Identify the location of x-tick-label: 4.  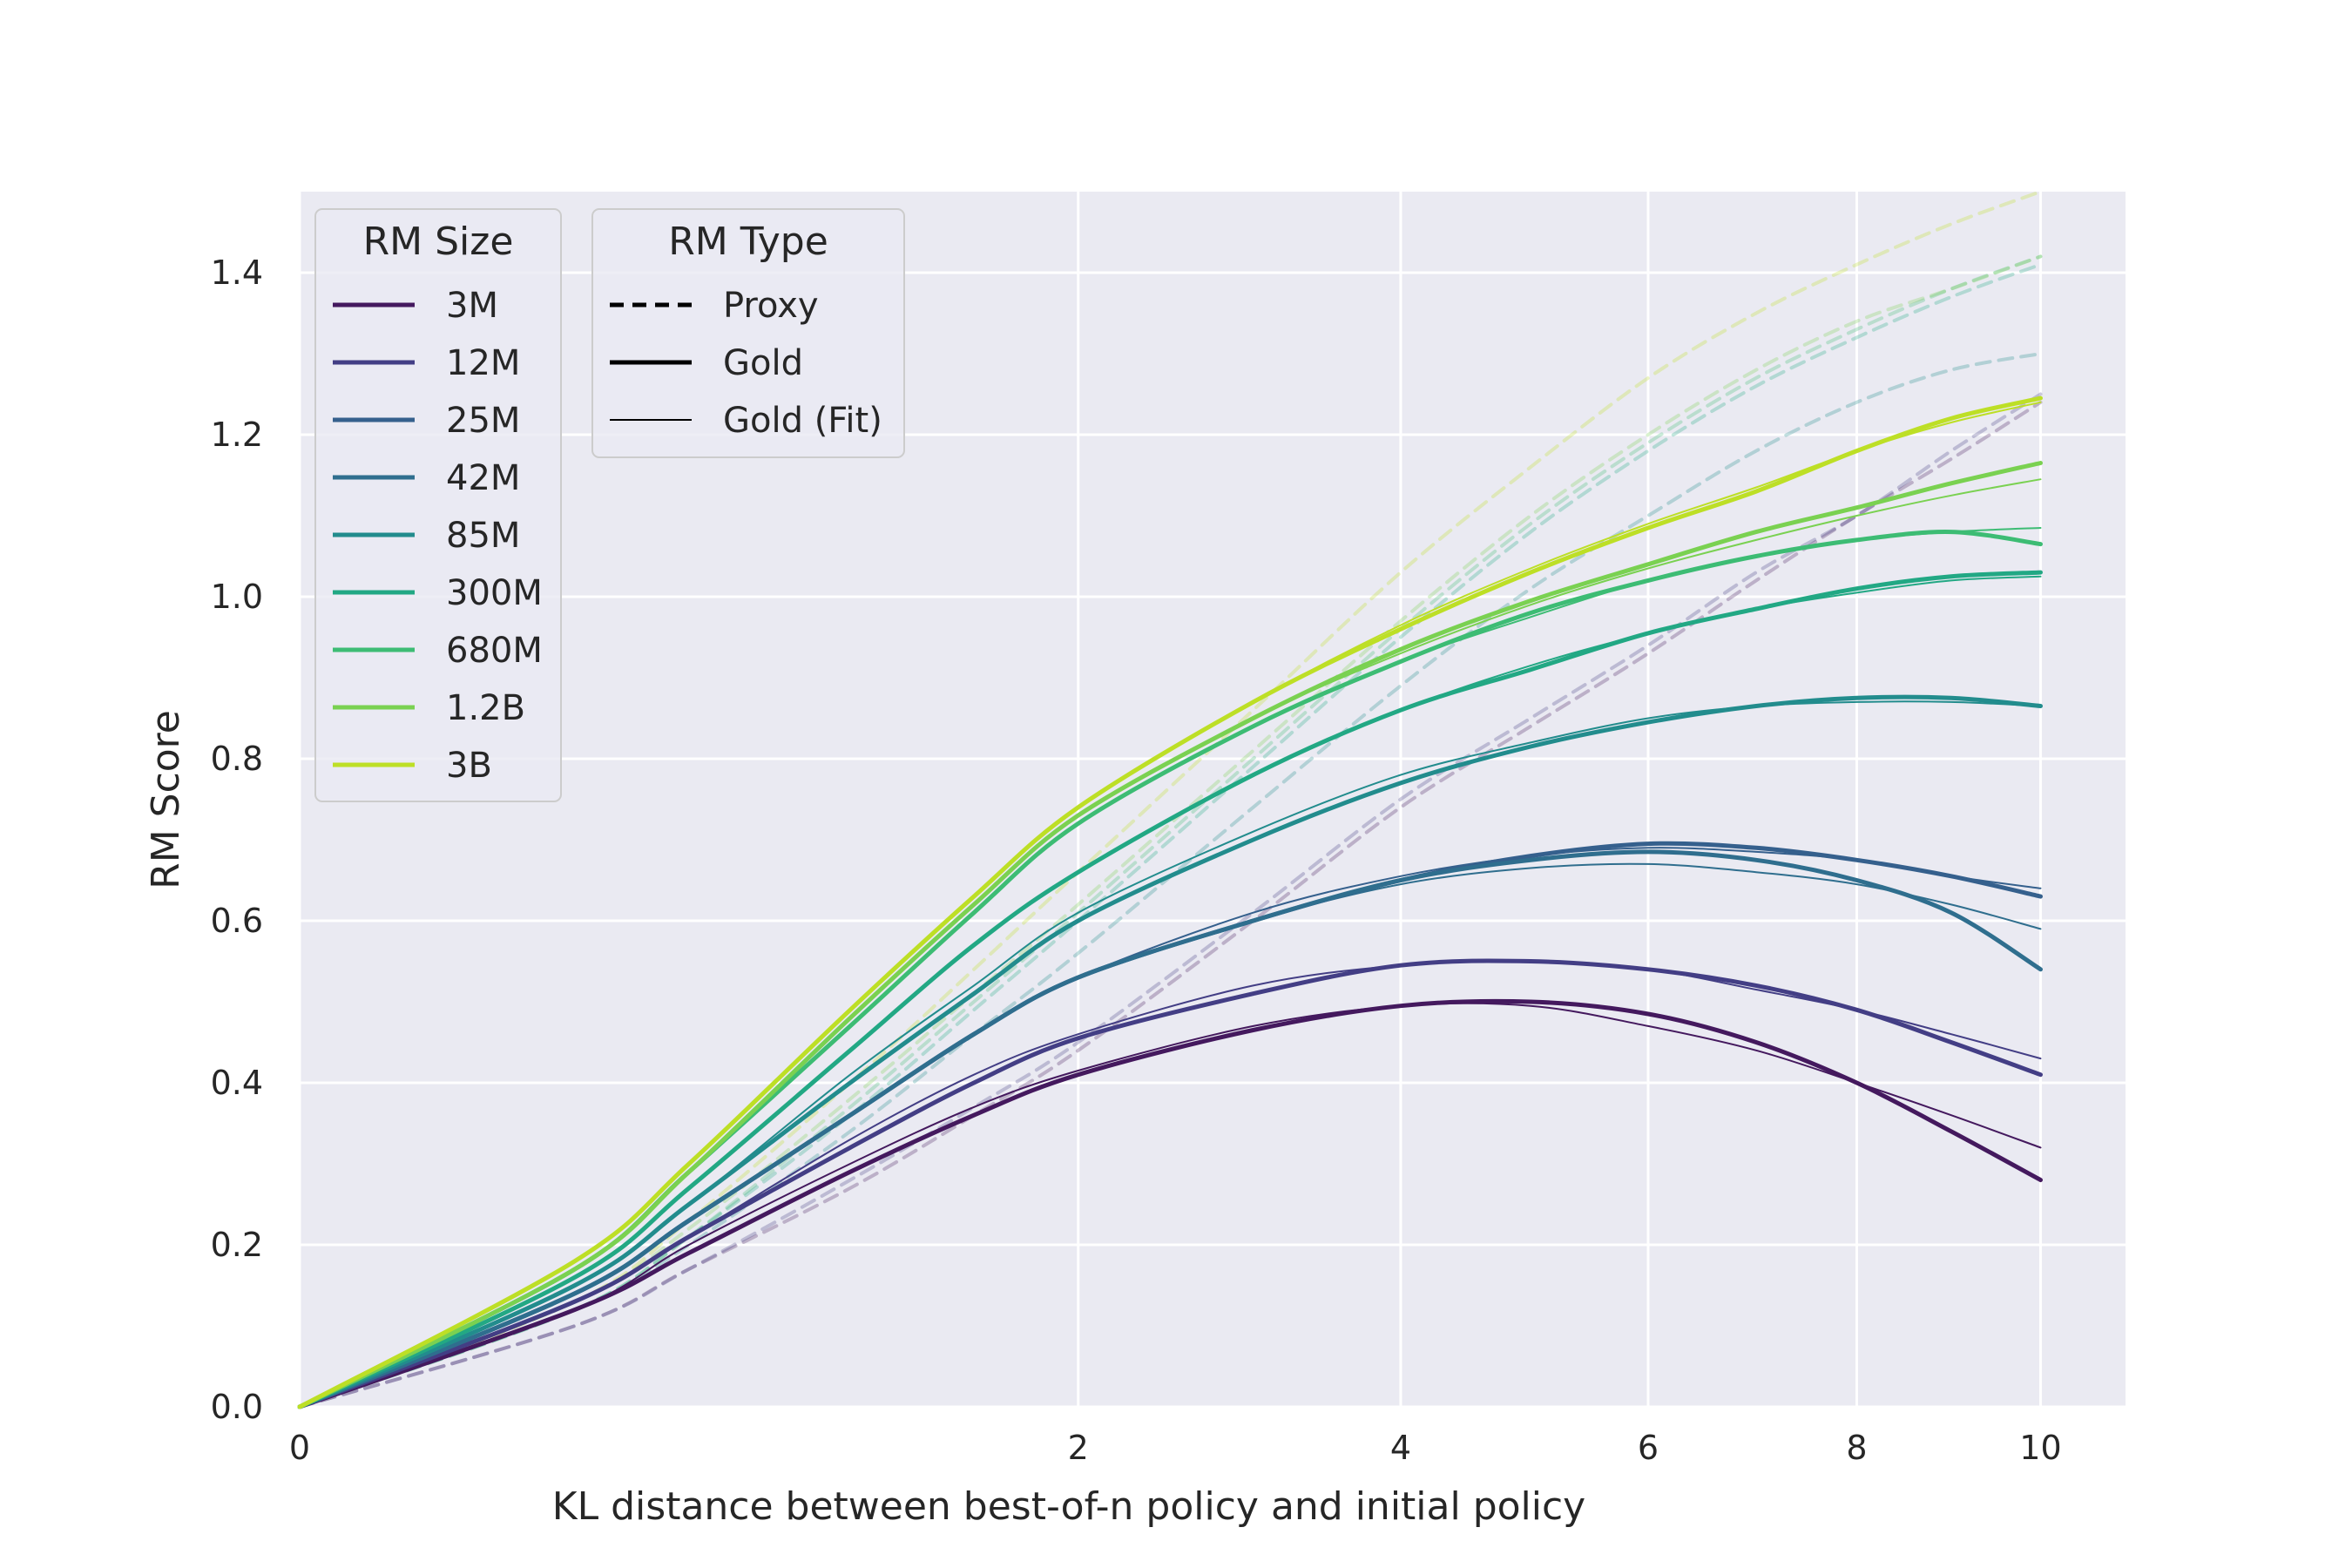
(1400, 1448).